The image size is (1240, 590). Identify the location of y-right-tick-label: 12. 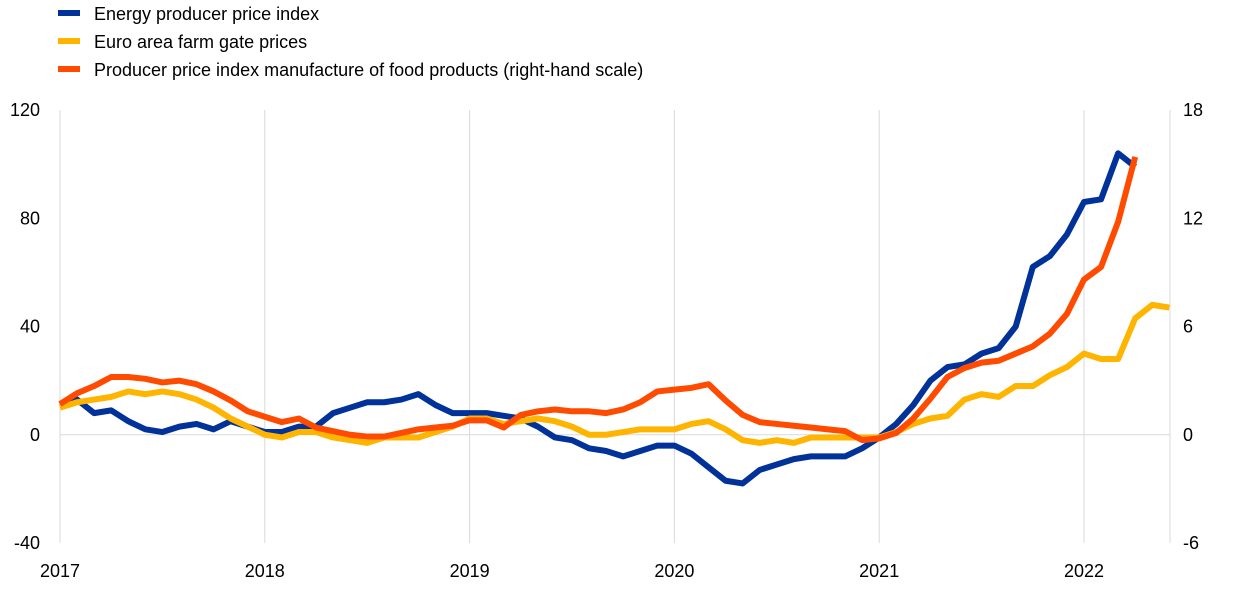
(1193, 218).